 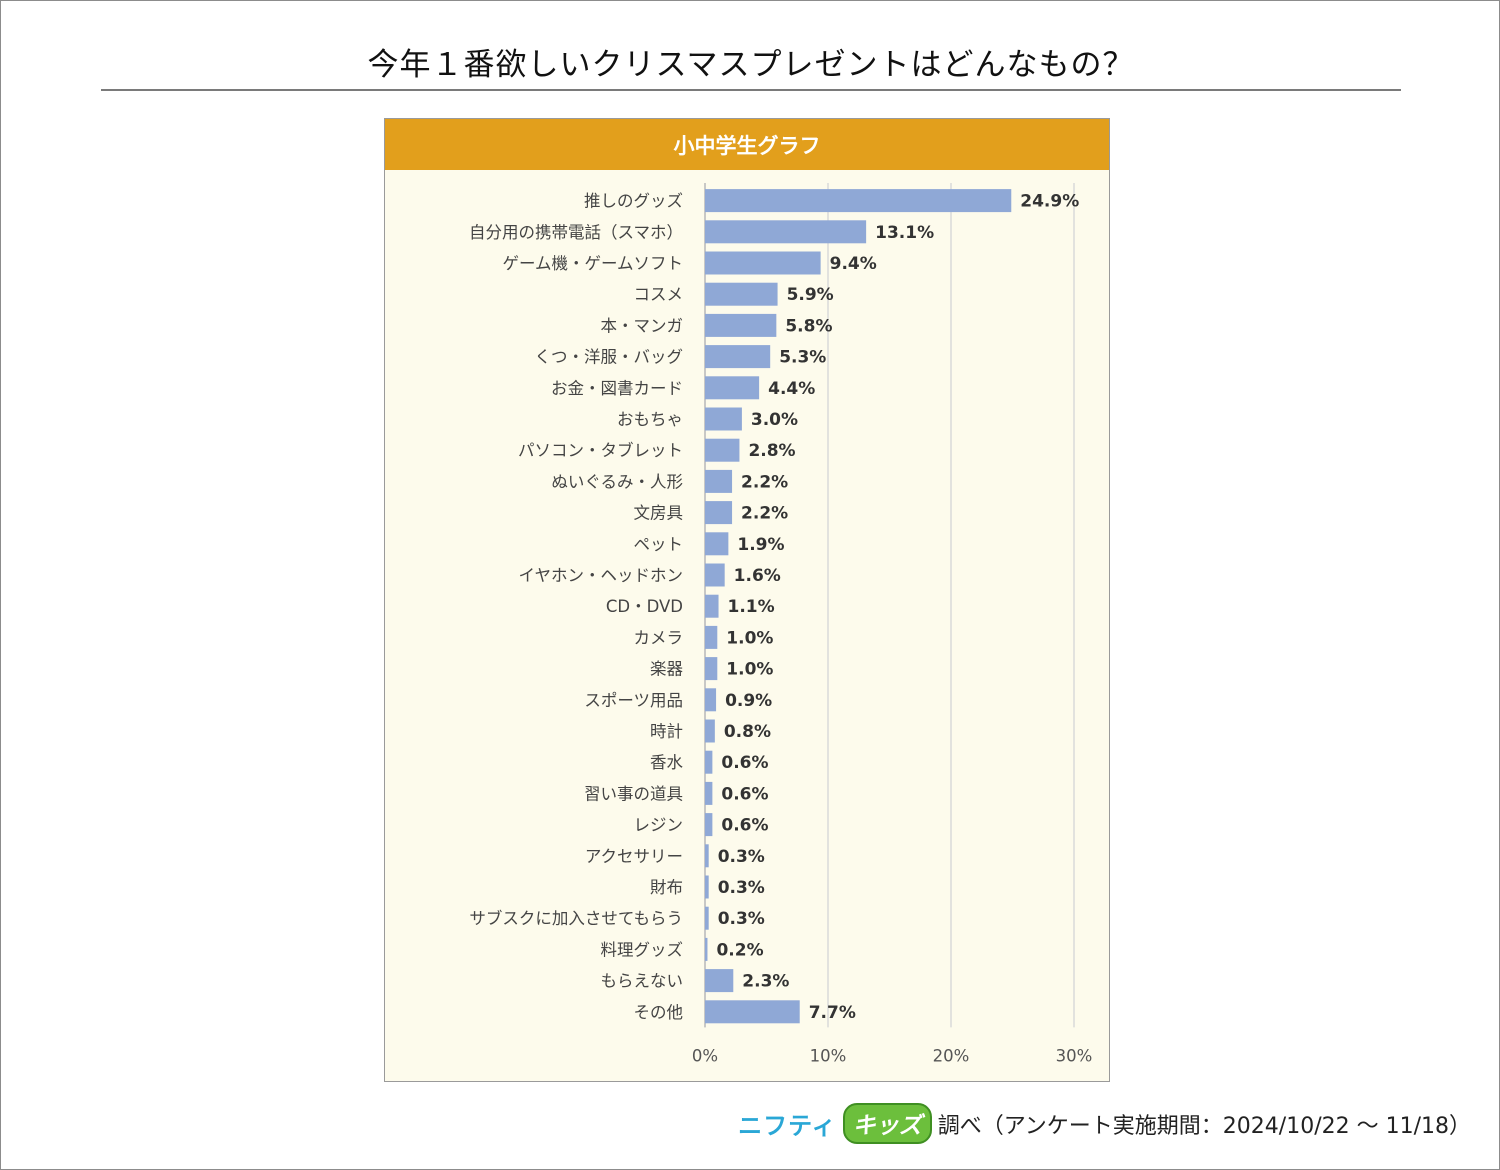 I want to click on x-tick-label: 10%, so click(x=828, y=1055).